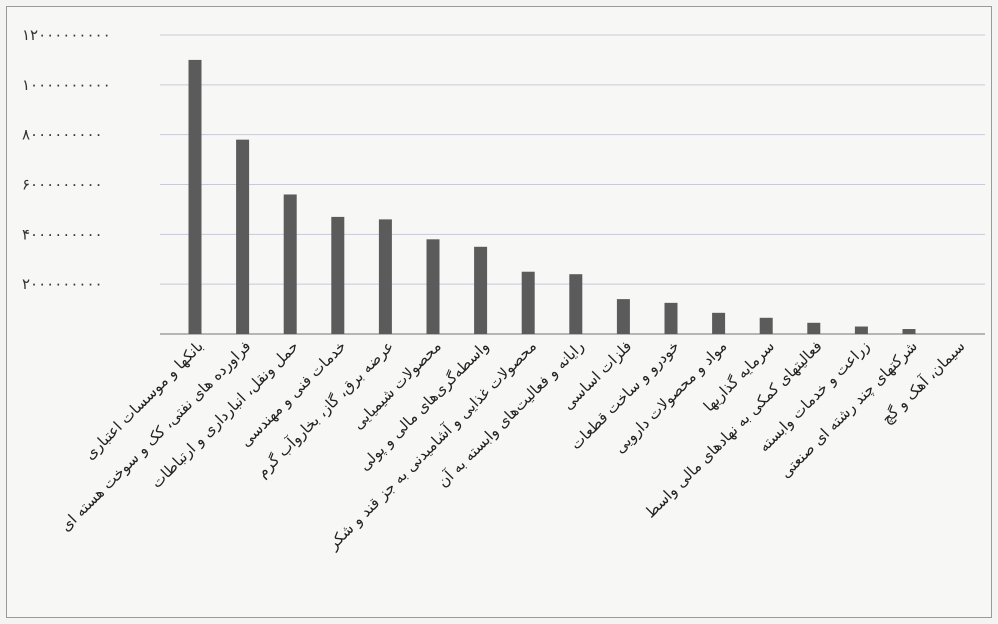 The height and width of the screenshot is (624, 998). Describe the element at coordinates (156, 436) in the screenshot. I see `x-tick-label: فراورده های نفتی، کک و سوخت هسته ای` at that location.